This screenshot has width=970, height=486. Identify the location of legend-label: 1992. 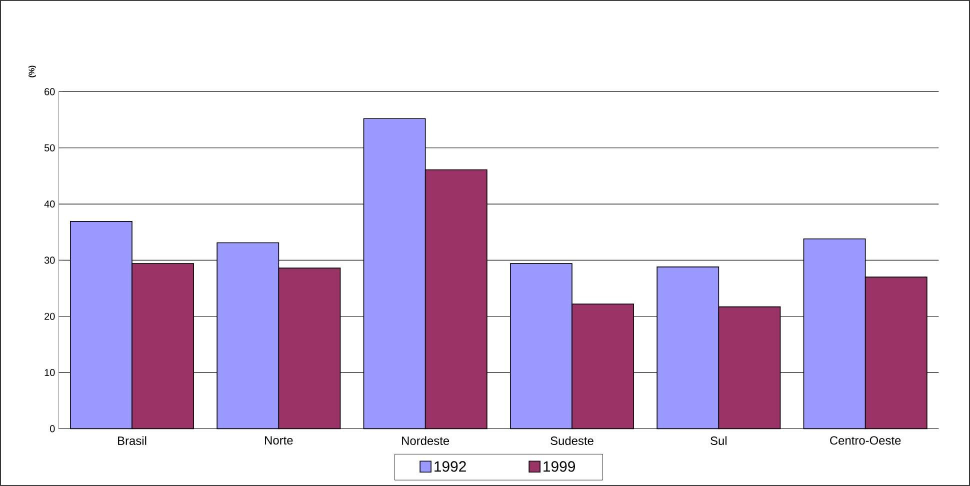
(450, 466).